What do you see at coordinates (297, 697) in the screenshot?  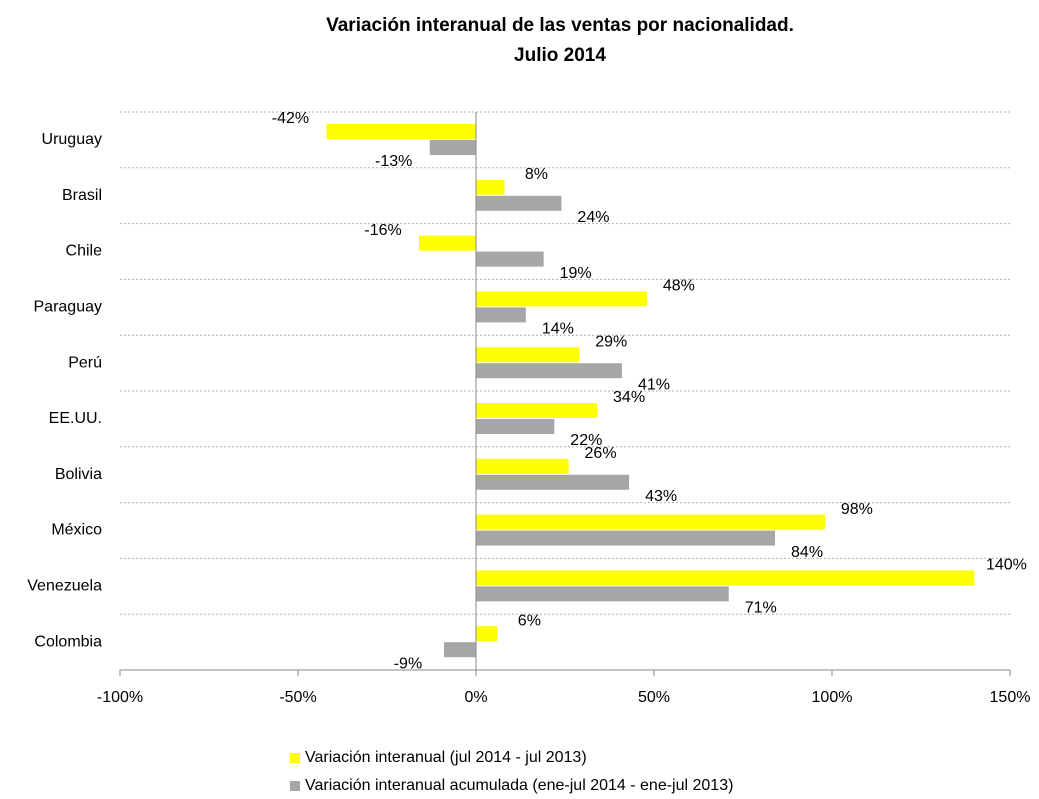 I see `x-tick-label: -50%` at bounding box center [297, 697].